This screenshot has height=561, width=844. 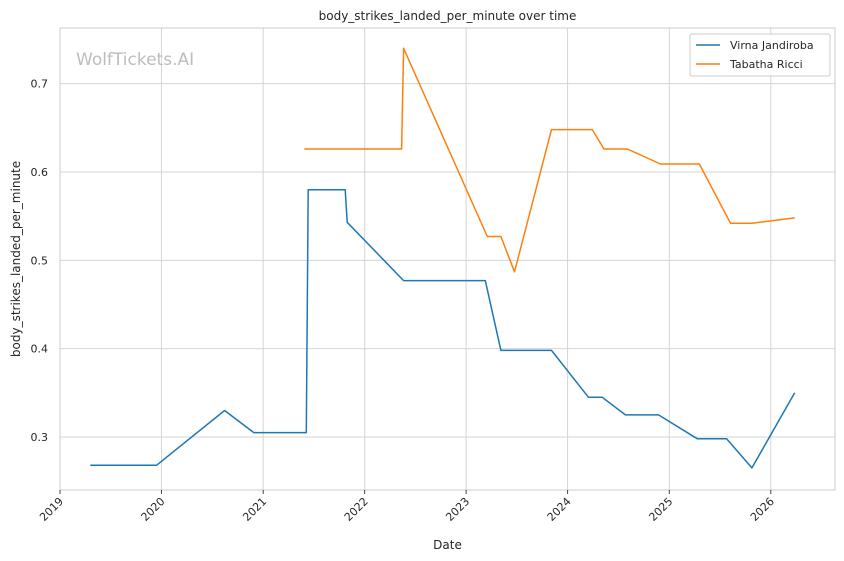 What do you see at coordinates (766, 64) in the screenshot?
I see `legend-label-1: Tabatha Ricci` at bounding box center [766, 64].